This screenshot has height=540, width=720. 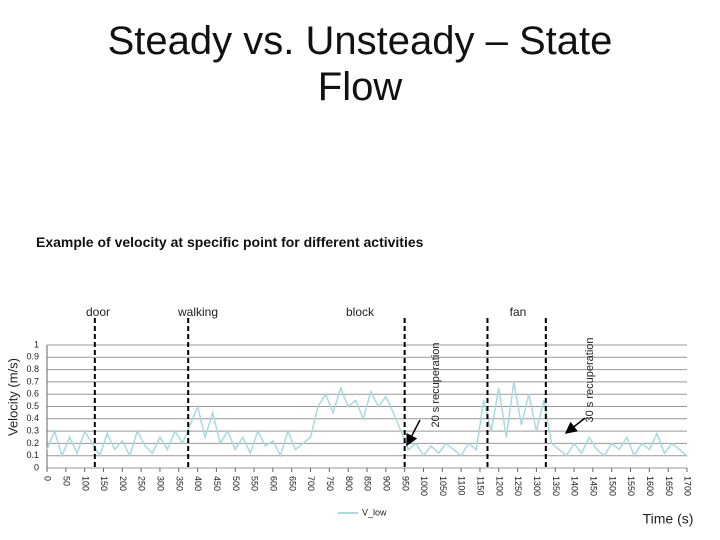 I want to click on y-axis-label: Velocity (m/s), so click(x=12, y=397).